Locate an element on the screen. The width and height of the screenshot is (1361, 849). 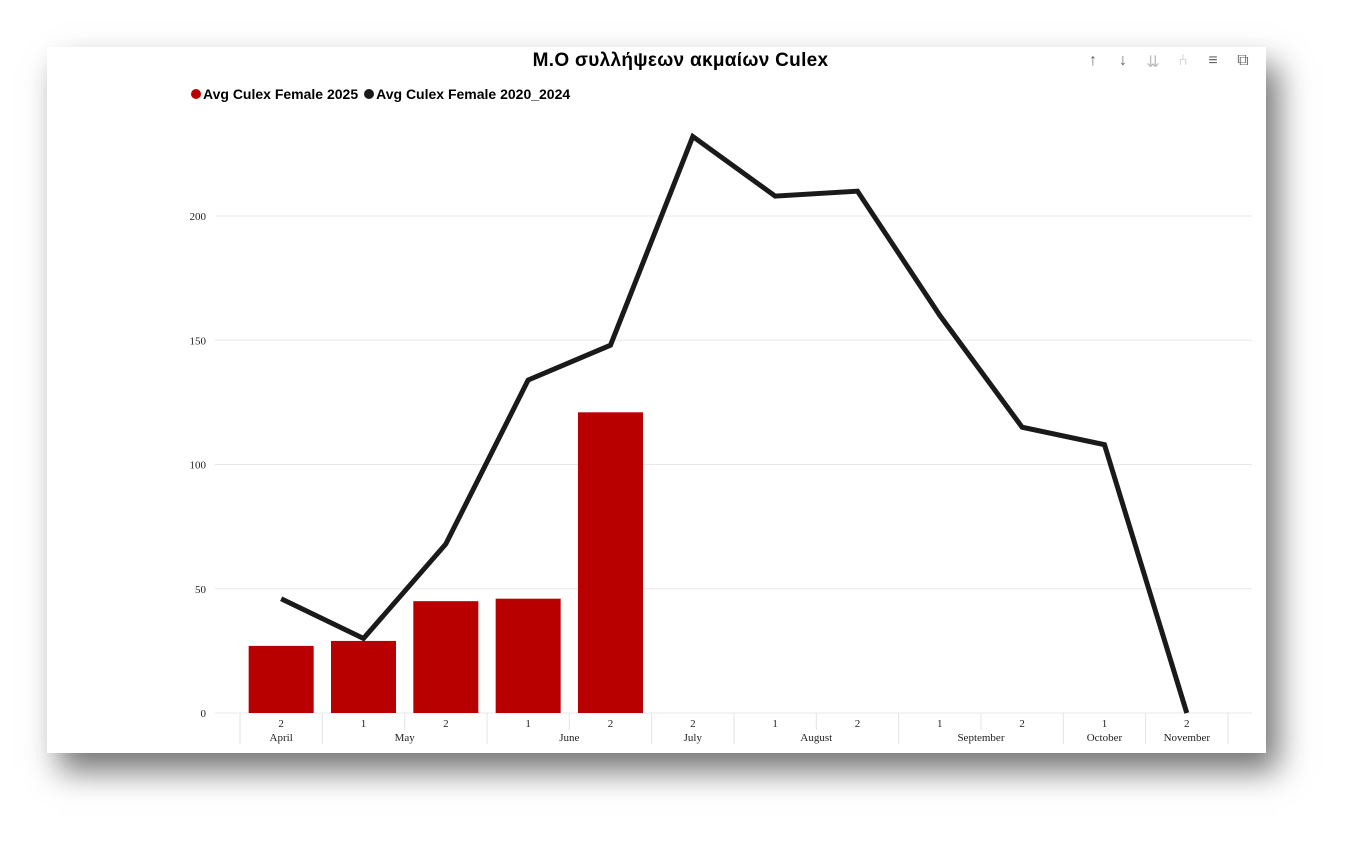
filter-icon: ≡ is located at coordinates (1213, 60).